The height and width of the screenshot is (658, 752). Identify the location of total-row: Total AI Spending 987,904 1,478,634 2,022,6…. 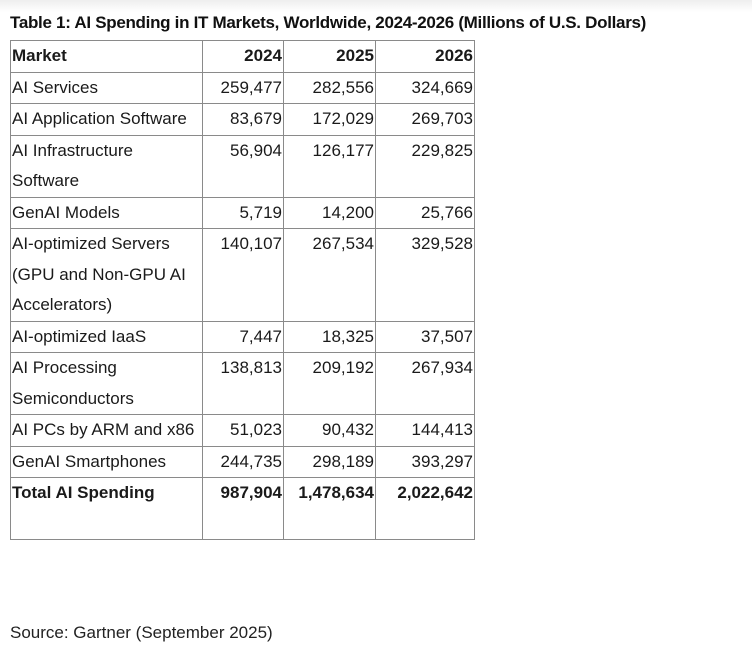
(242, 508).